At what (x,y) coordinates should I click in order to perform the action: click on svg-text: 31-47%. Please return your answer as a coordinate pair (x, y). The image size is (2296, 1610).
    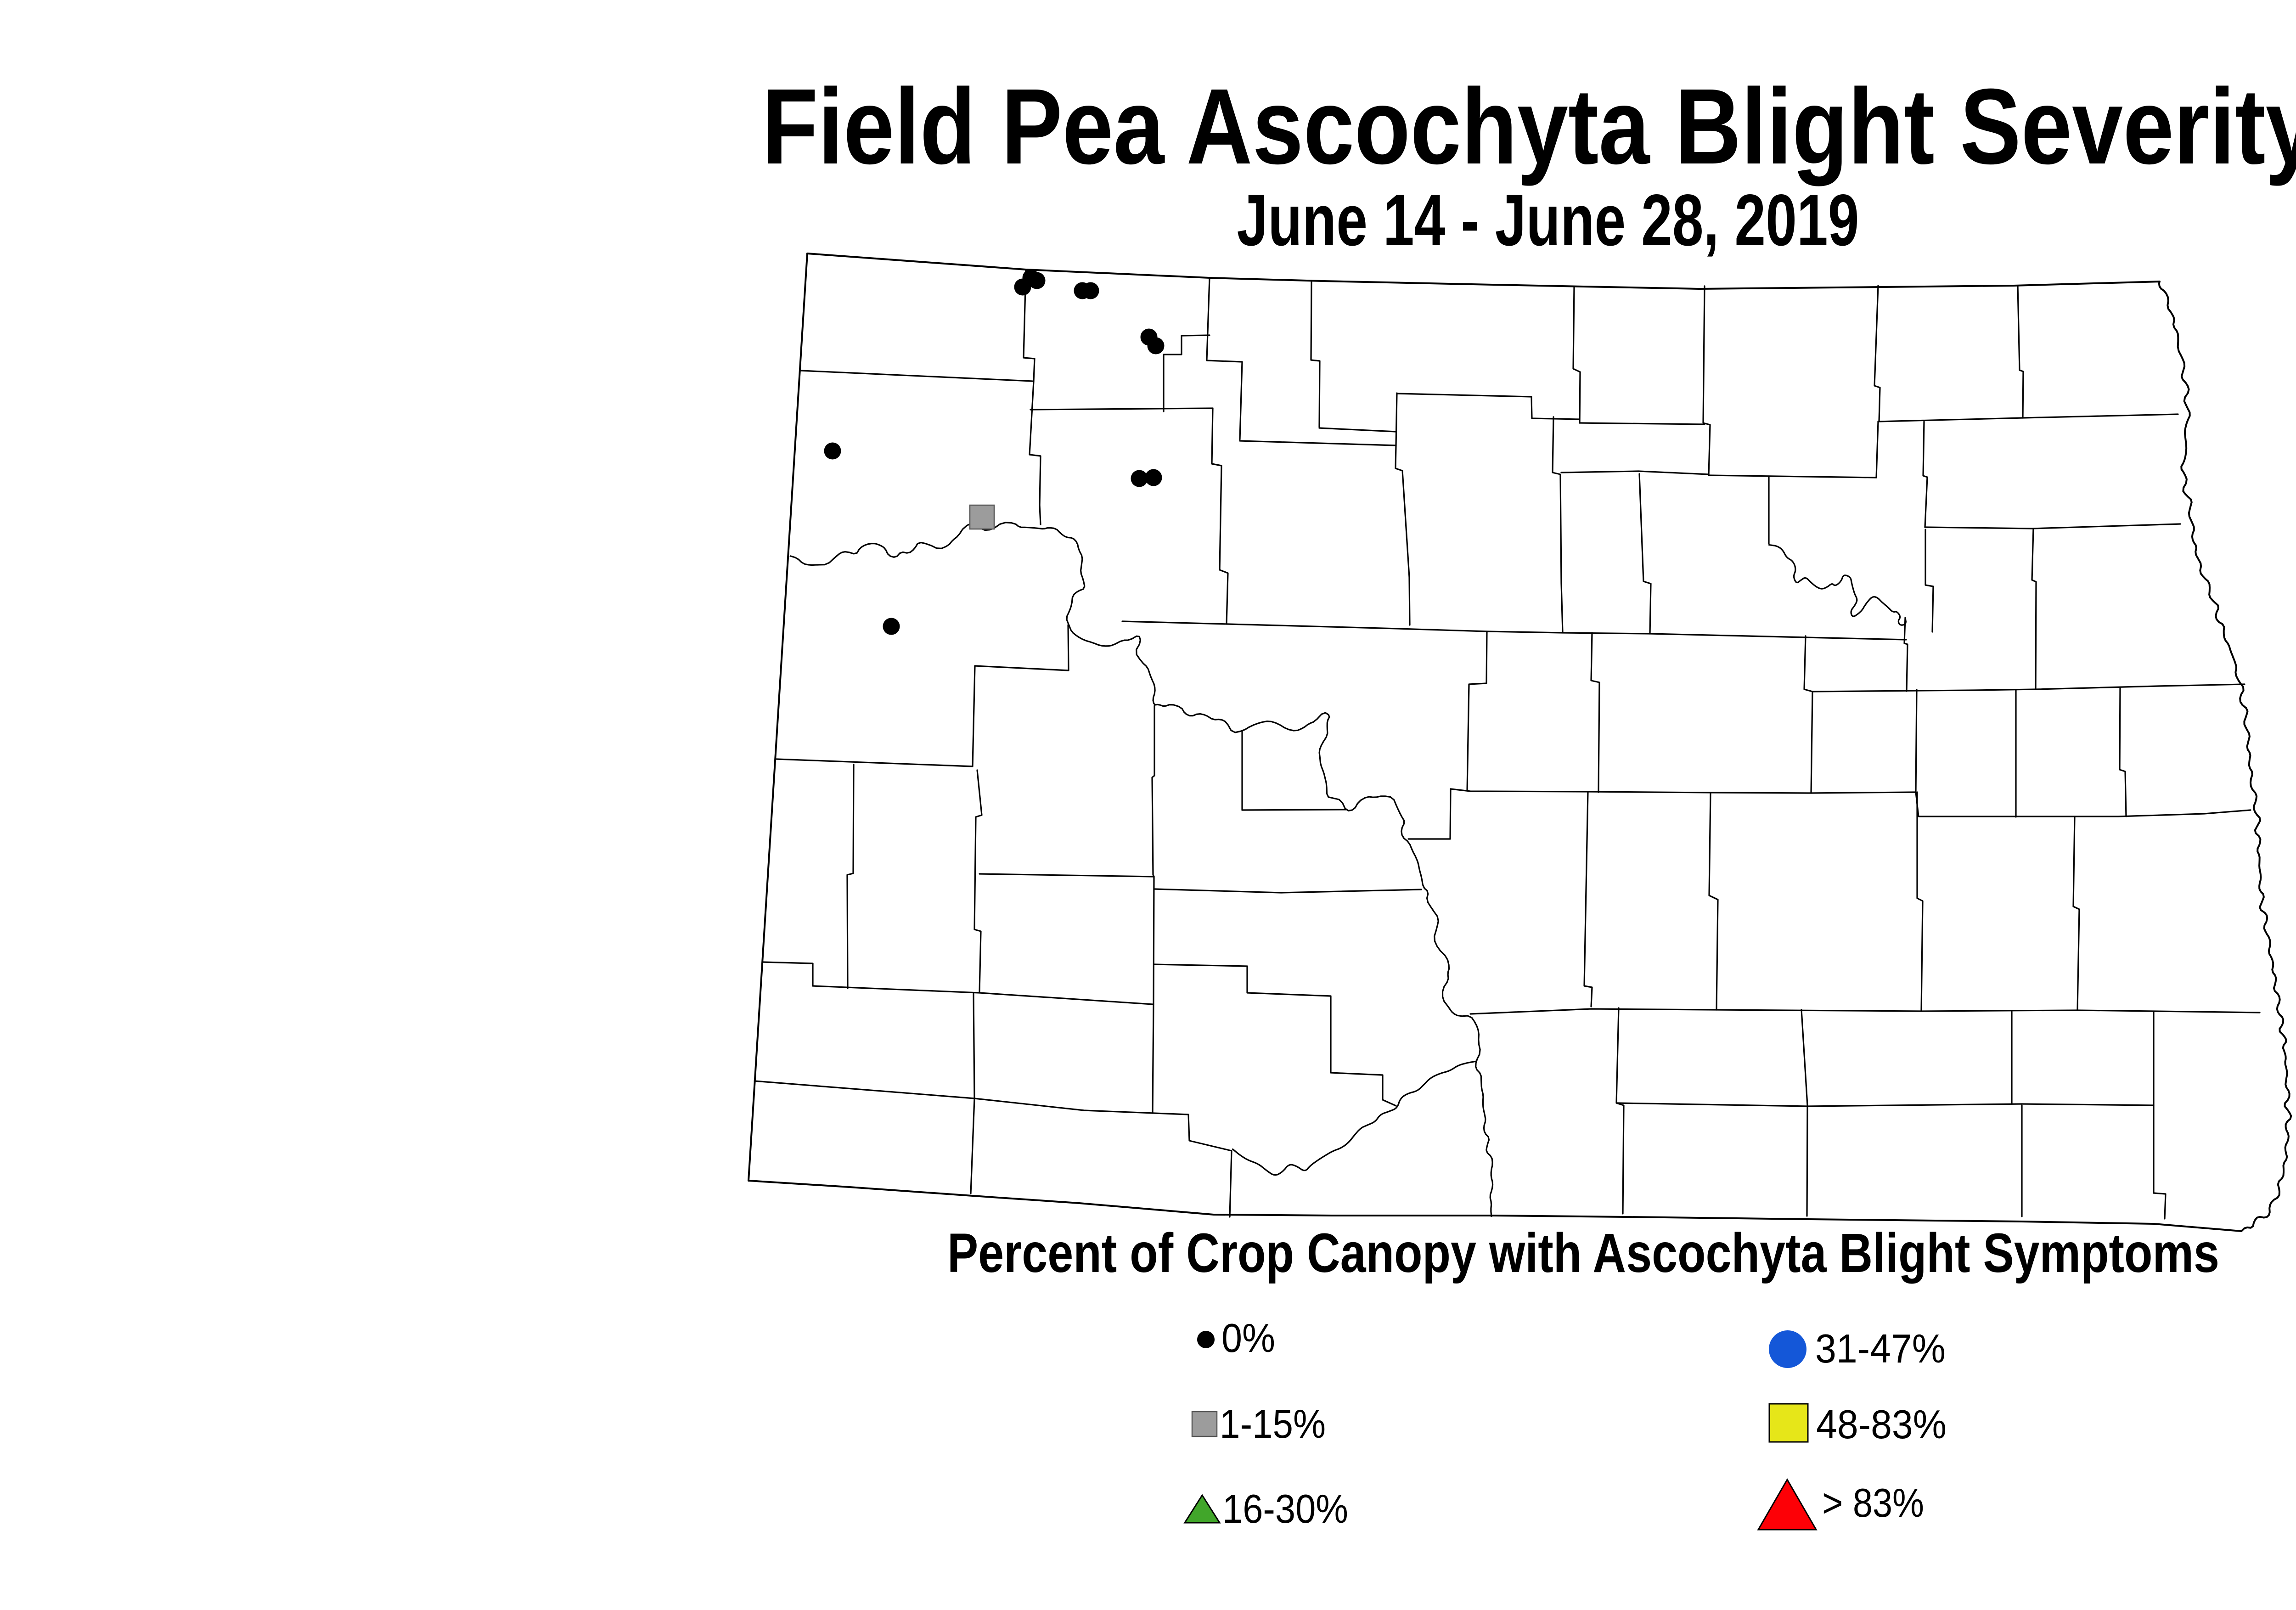
    Looking at the image, I should click on (1880, 1348).